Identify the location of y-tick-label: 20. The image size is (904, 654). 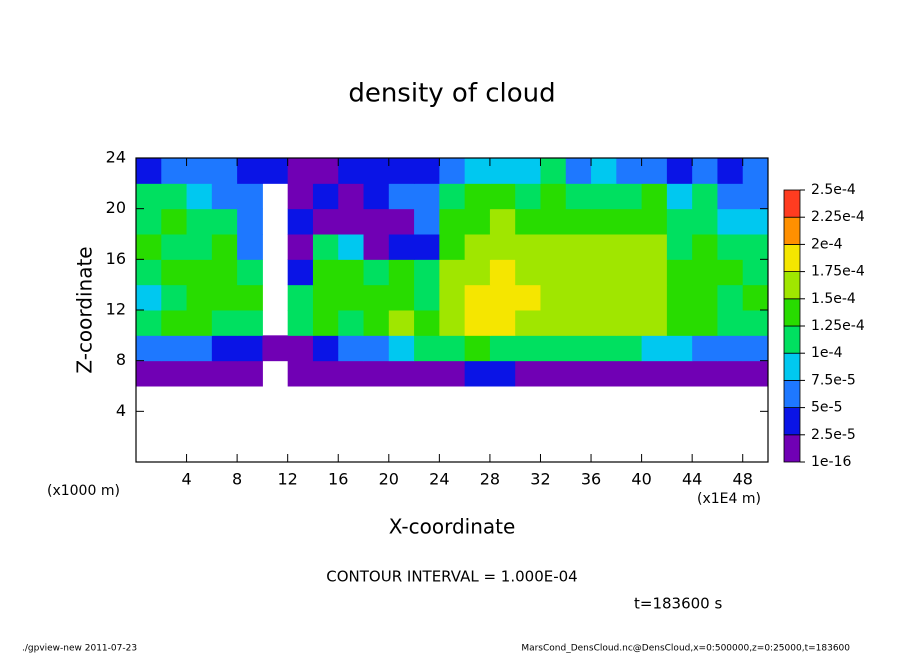
(116, 207).